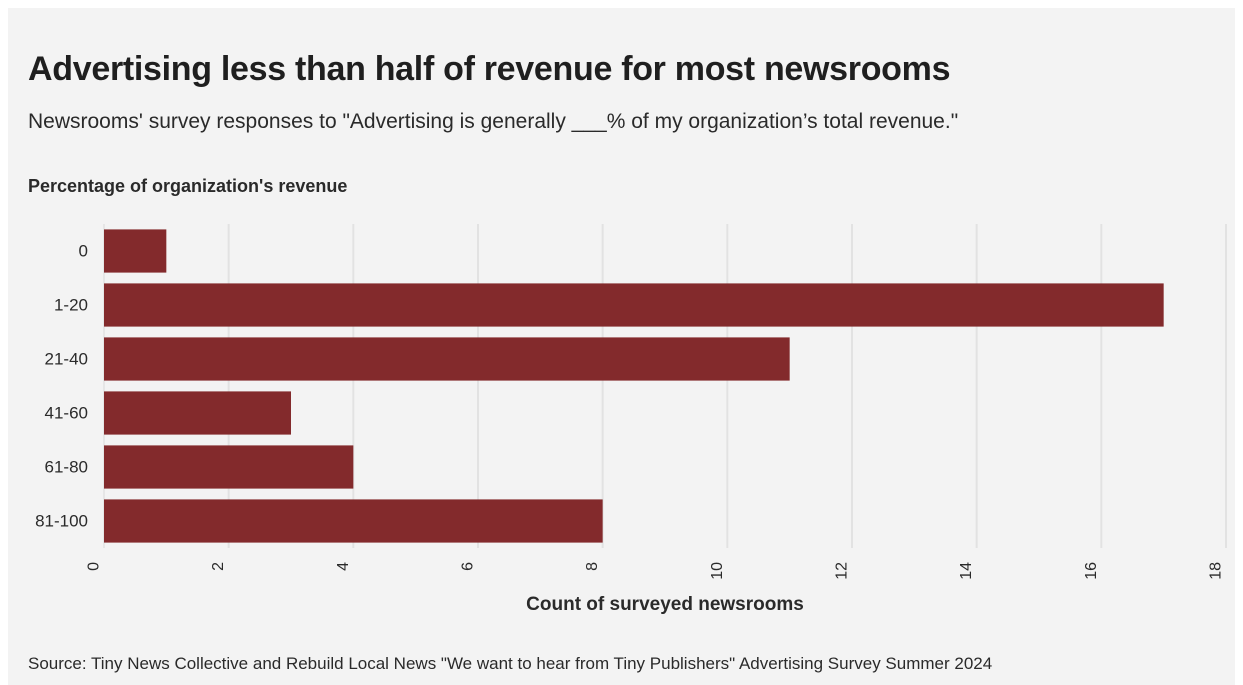 The width and height of the screenshot is (1243, 685). What do you see at coordinates (83, 251) in the screenshot?
I see `y-tick-label-0: 0` at bounding box center [83, 251].